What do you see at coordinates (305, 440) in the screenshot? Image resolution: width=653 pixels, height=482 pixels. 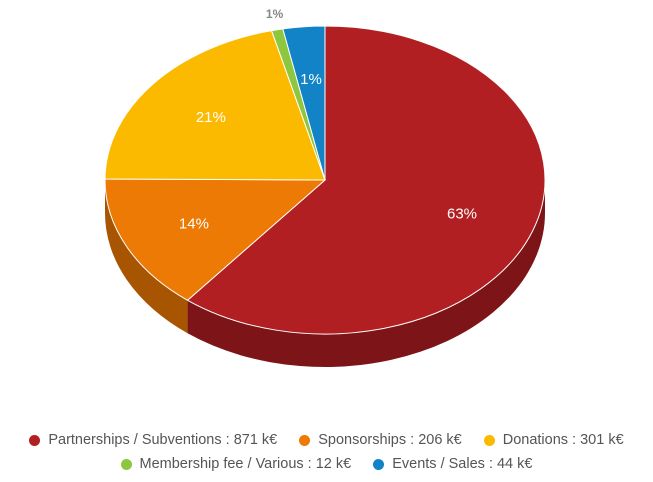 I see `legend-swatch-sponsorships` at bounding box center [305, 440].